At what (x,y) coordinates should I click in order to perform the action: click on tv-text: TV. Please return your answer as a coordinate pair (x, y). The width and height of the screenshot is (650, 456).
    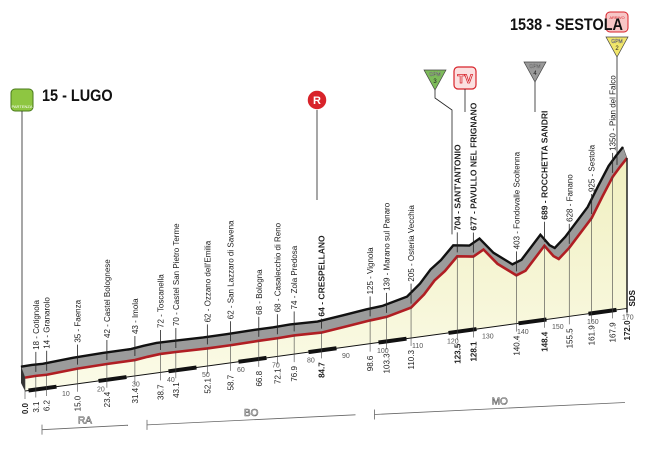
    Looking at the image, I should click on (464, 79).